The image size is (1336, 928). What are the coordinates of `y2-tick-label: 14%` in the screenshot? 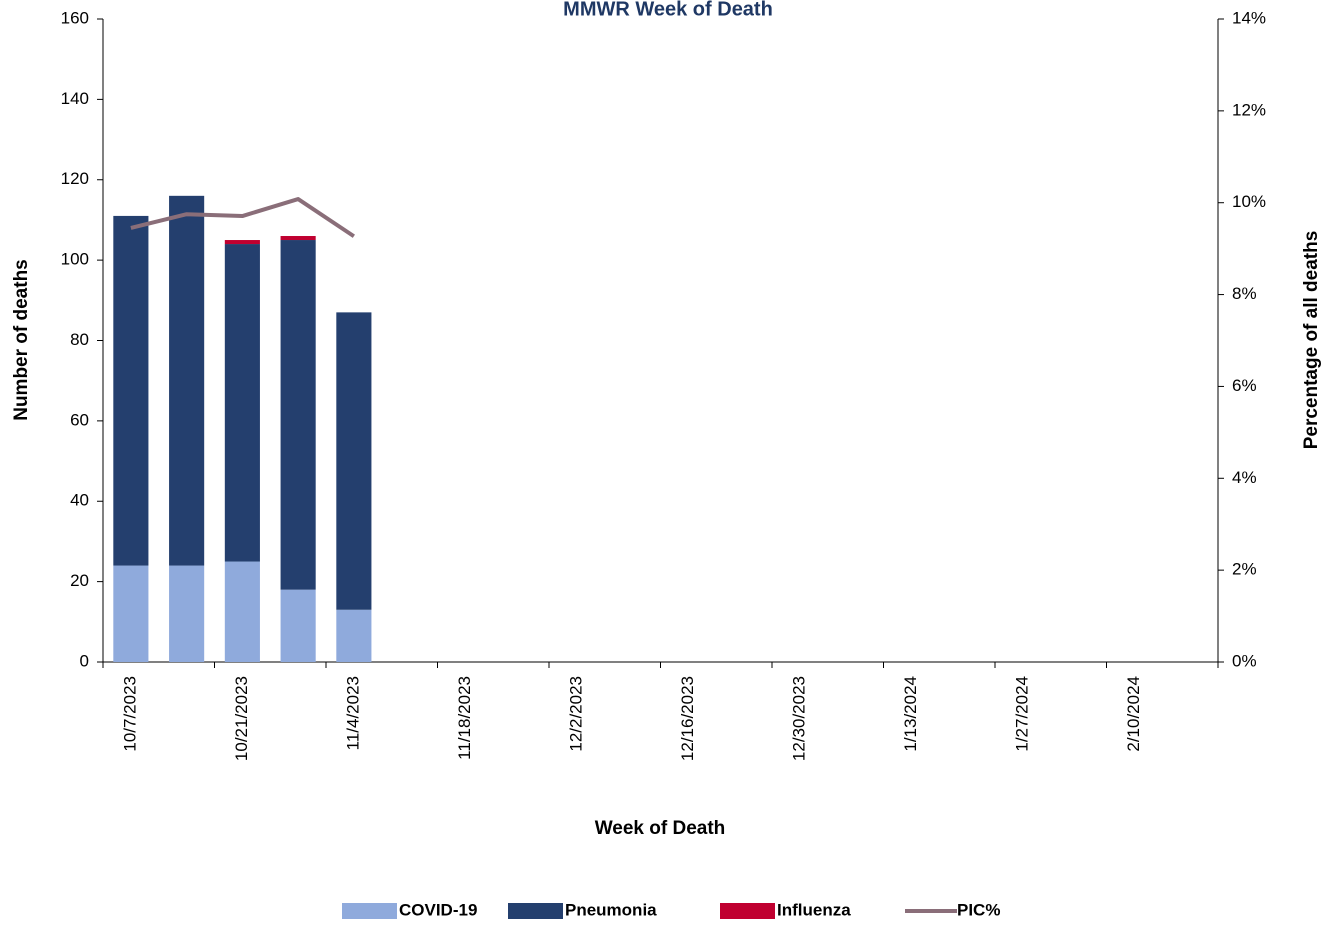 It's located at (1249, 17).